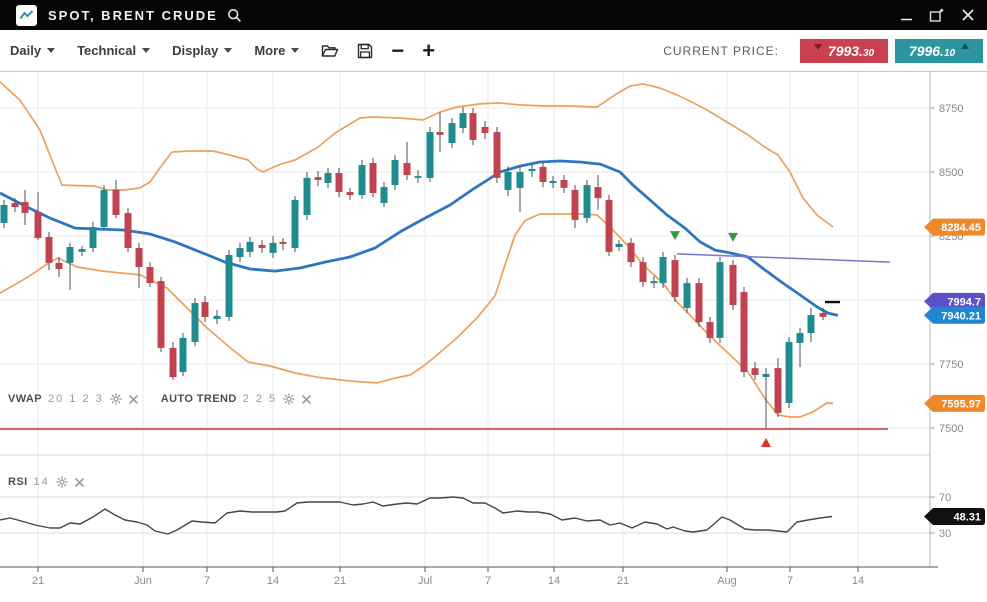  What do you see at coordinates (964, 302) in the screenshot?
I see `price-tag-value: 7994.7` at bounding box center [964, 302].